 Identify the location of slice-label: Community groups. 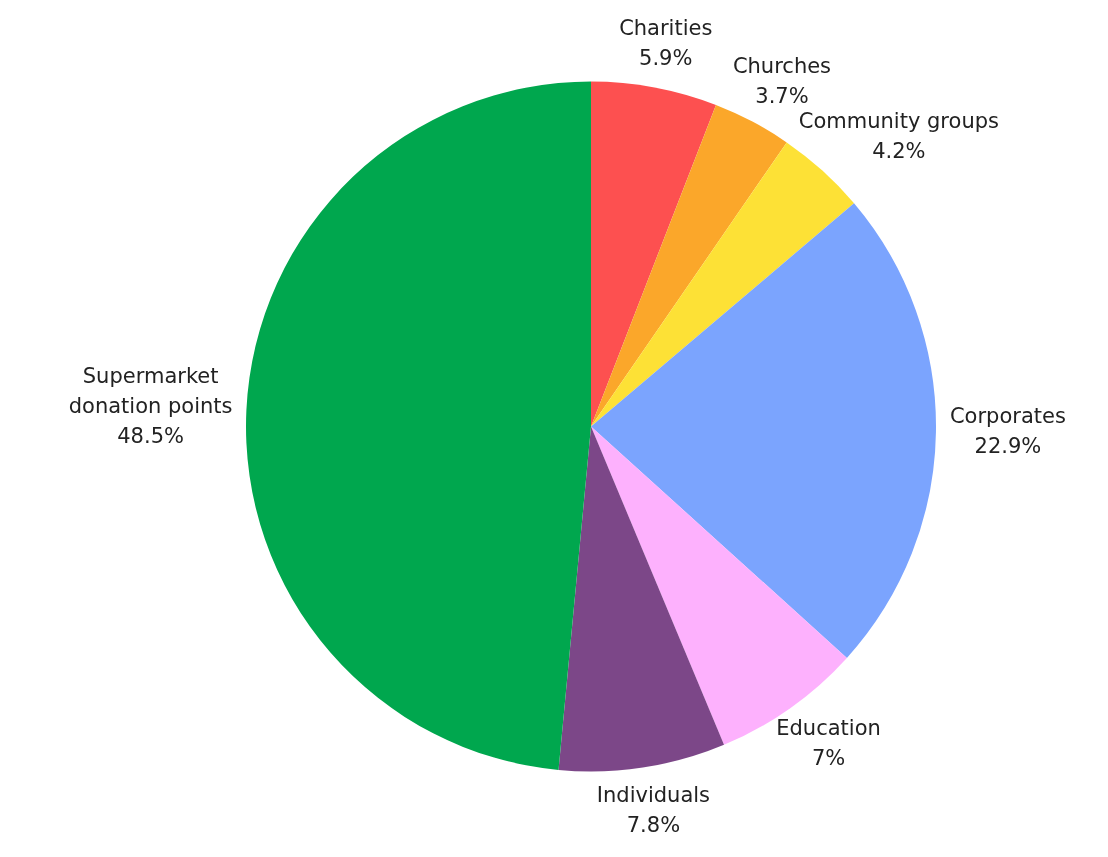
(898, 121).